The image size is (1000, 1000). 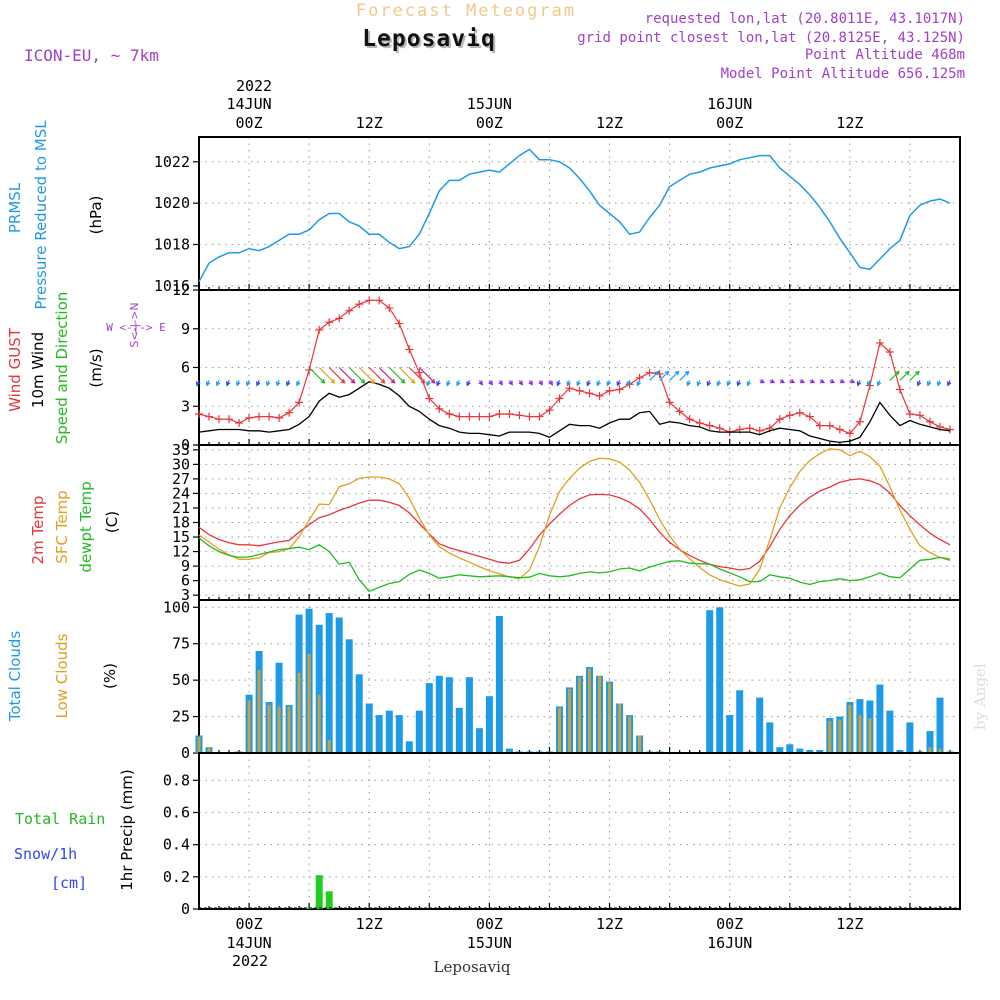 I want to click on watermark: by Angel, so click(x=980, y=696).